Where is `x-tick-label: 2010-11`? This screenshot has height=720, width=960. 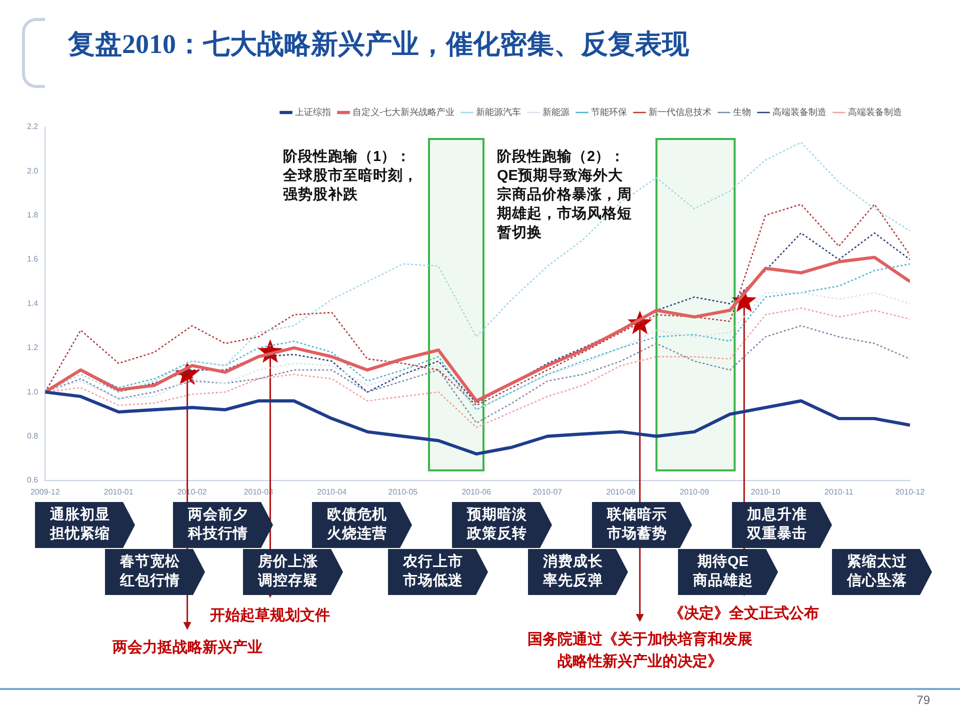
x-tick-label: 2010-11 is located at coordinates (839, 491).